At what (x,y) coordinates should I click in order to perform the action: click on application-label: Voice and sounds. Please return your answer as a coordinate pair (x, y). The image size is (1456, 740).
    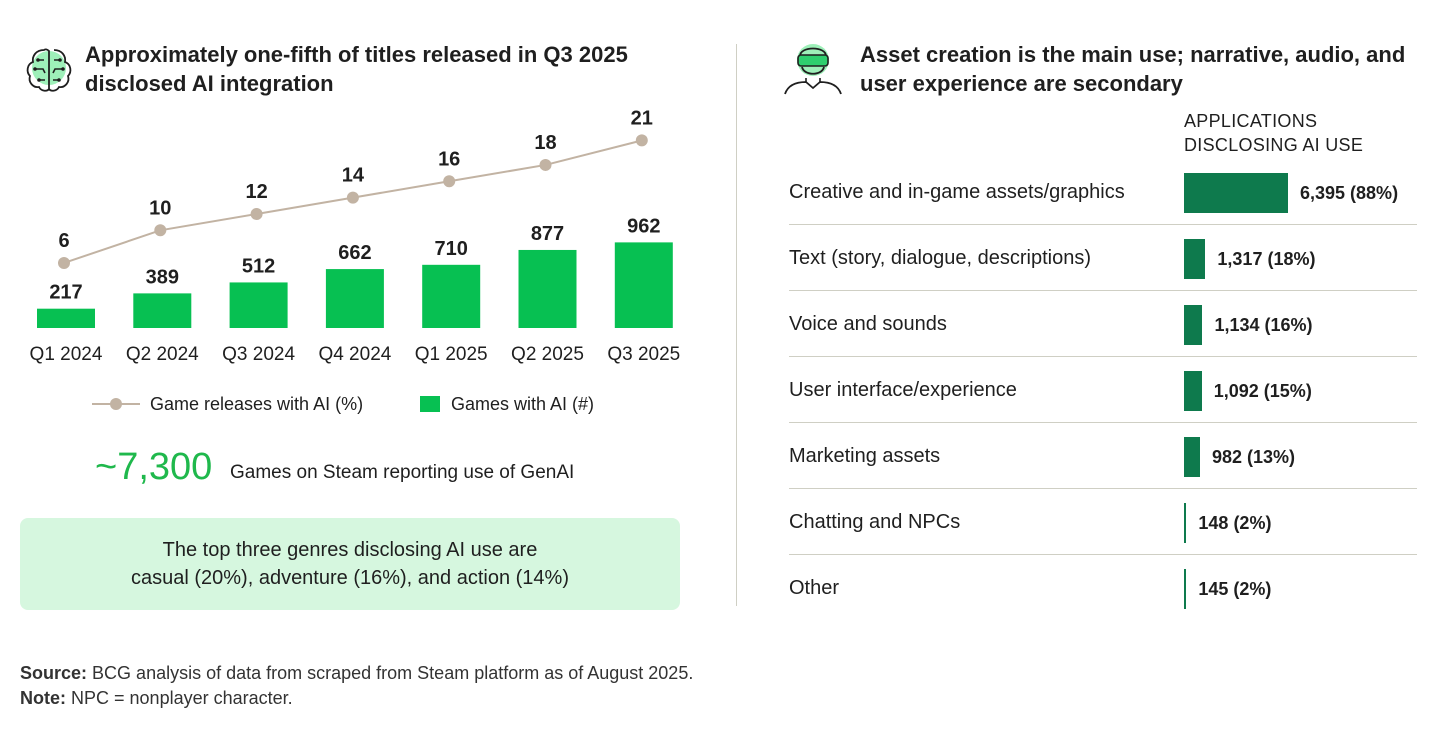
    Looking at the image, I should click on (868, 324).